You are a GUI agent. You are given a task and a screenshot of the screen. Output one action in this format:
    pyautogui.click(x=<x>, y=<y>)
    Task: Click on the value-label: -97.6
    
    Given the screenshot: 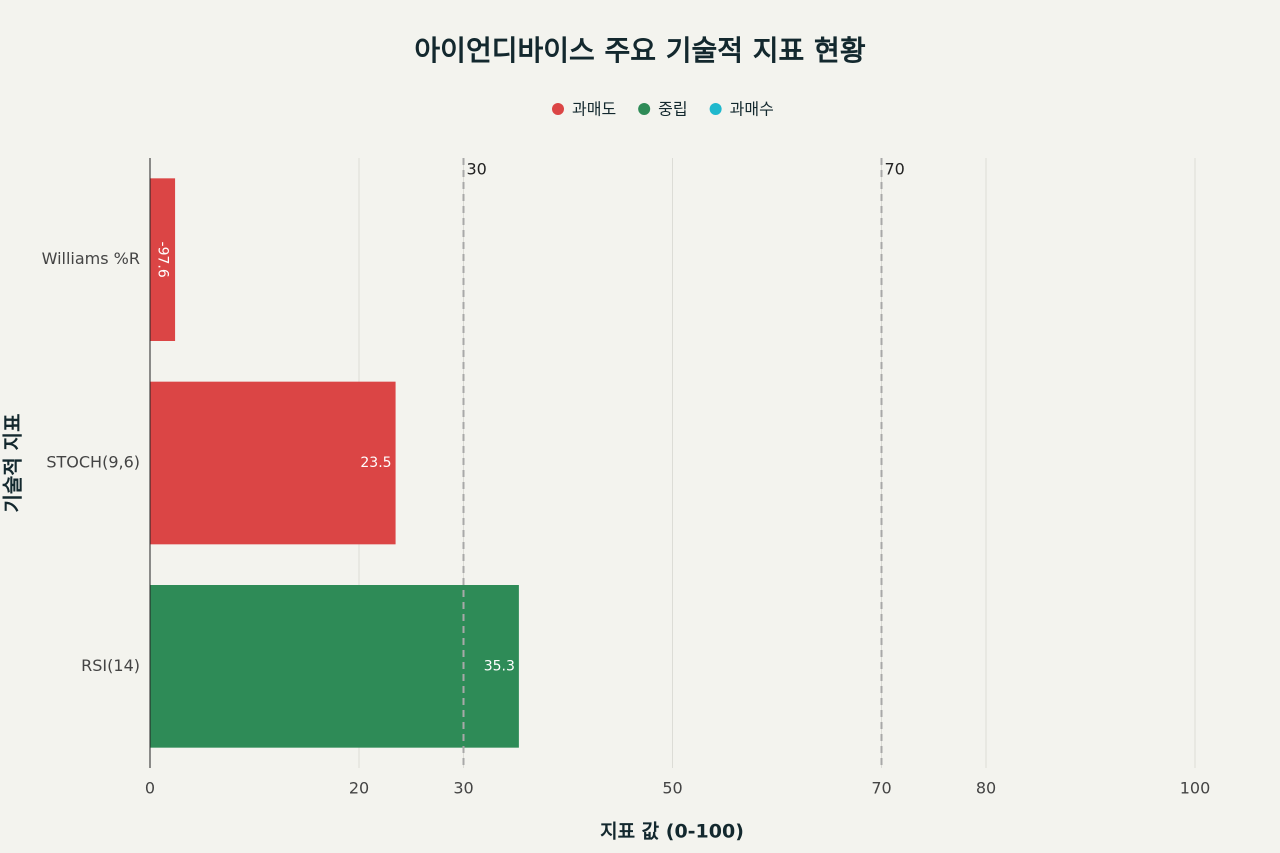 What is the action you would take?
    pyautogui.click(x=163, y=260)
    